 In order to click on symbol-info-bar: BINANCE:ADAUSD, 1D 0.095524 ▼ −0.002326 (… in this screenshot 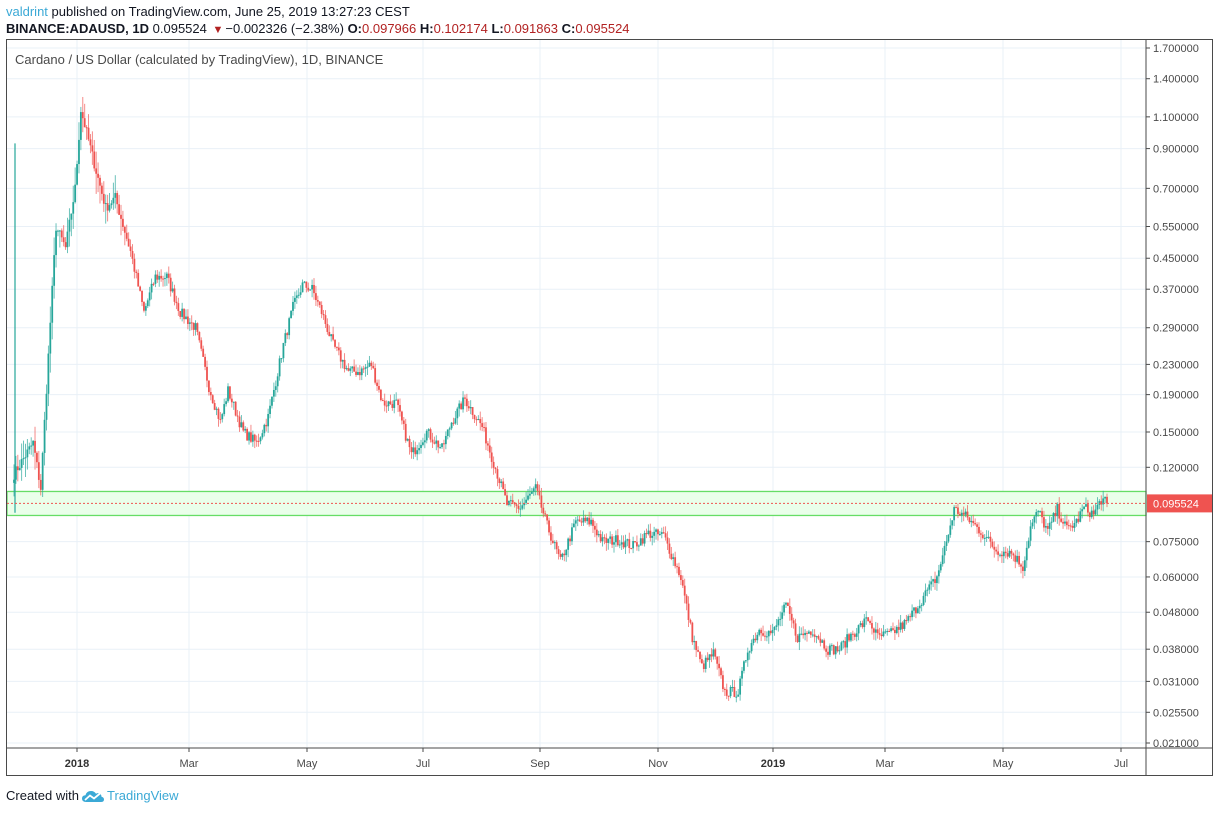, I will do `click(318, 28)`.